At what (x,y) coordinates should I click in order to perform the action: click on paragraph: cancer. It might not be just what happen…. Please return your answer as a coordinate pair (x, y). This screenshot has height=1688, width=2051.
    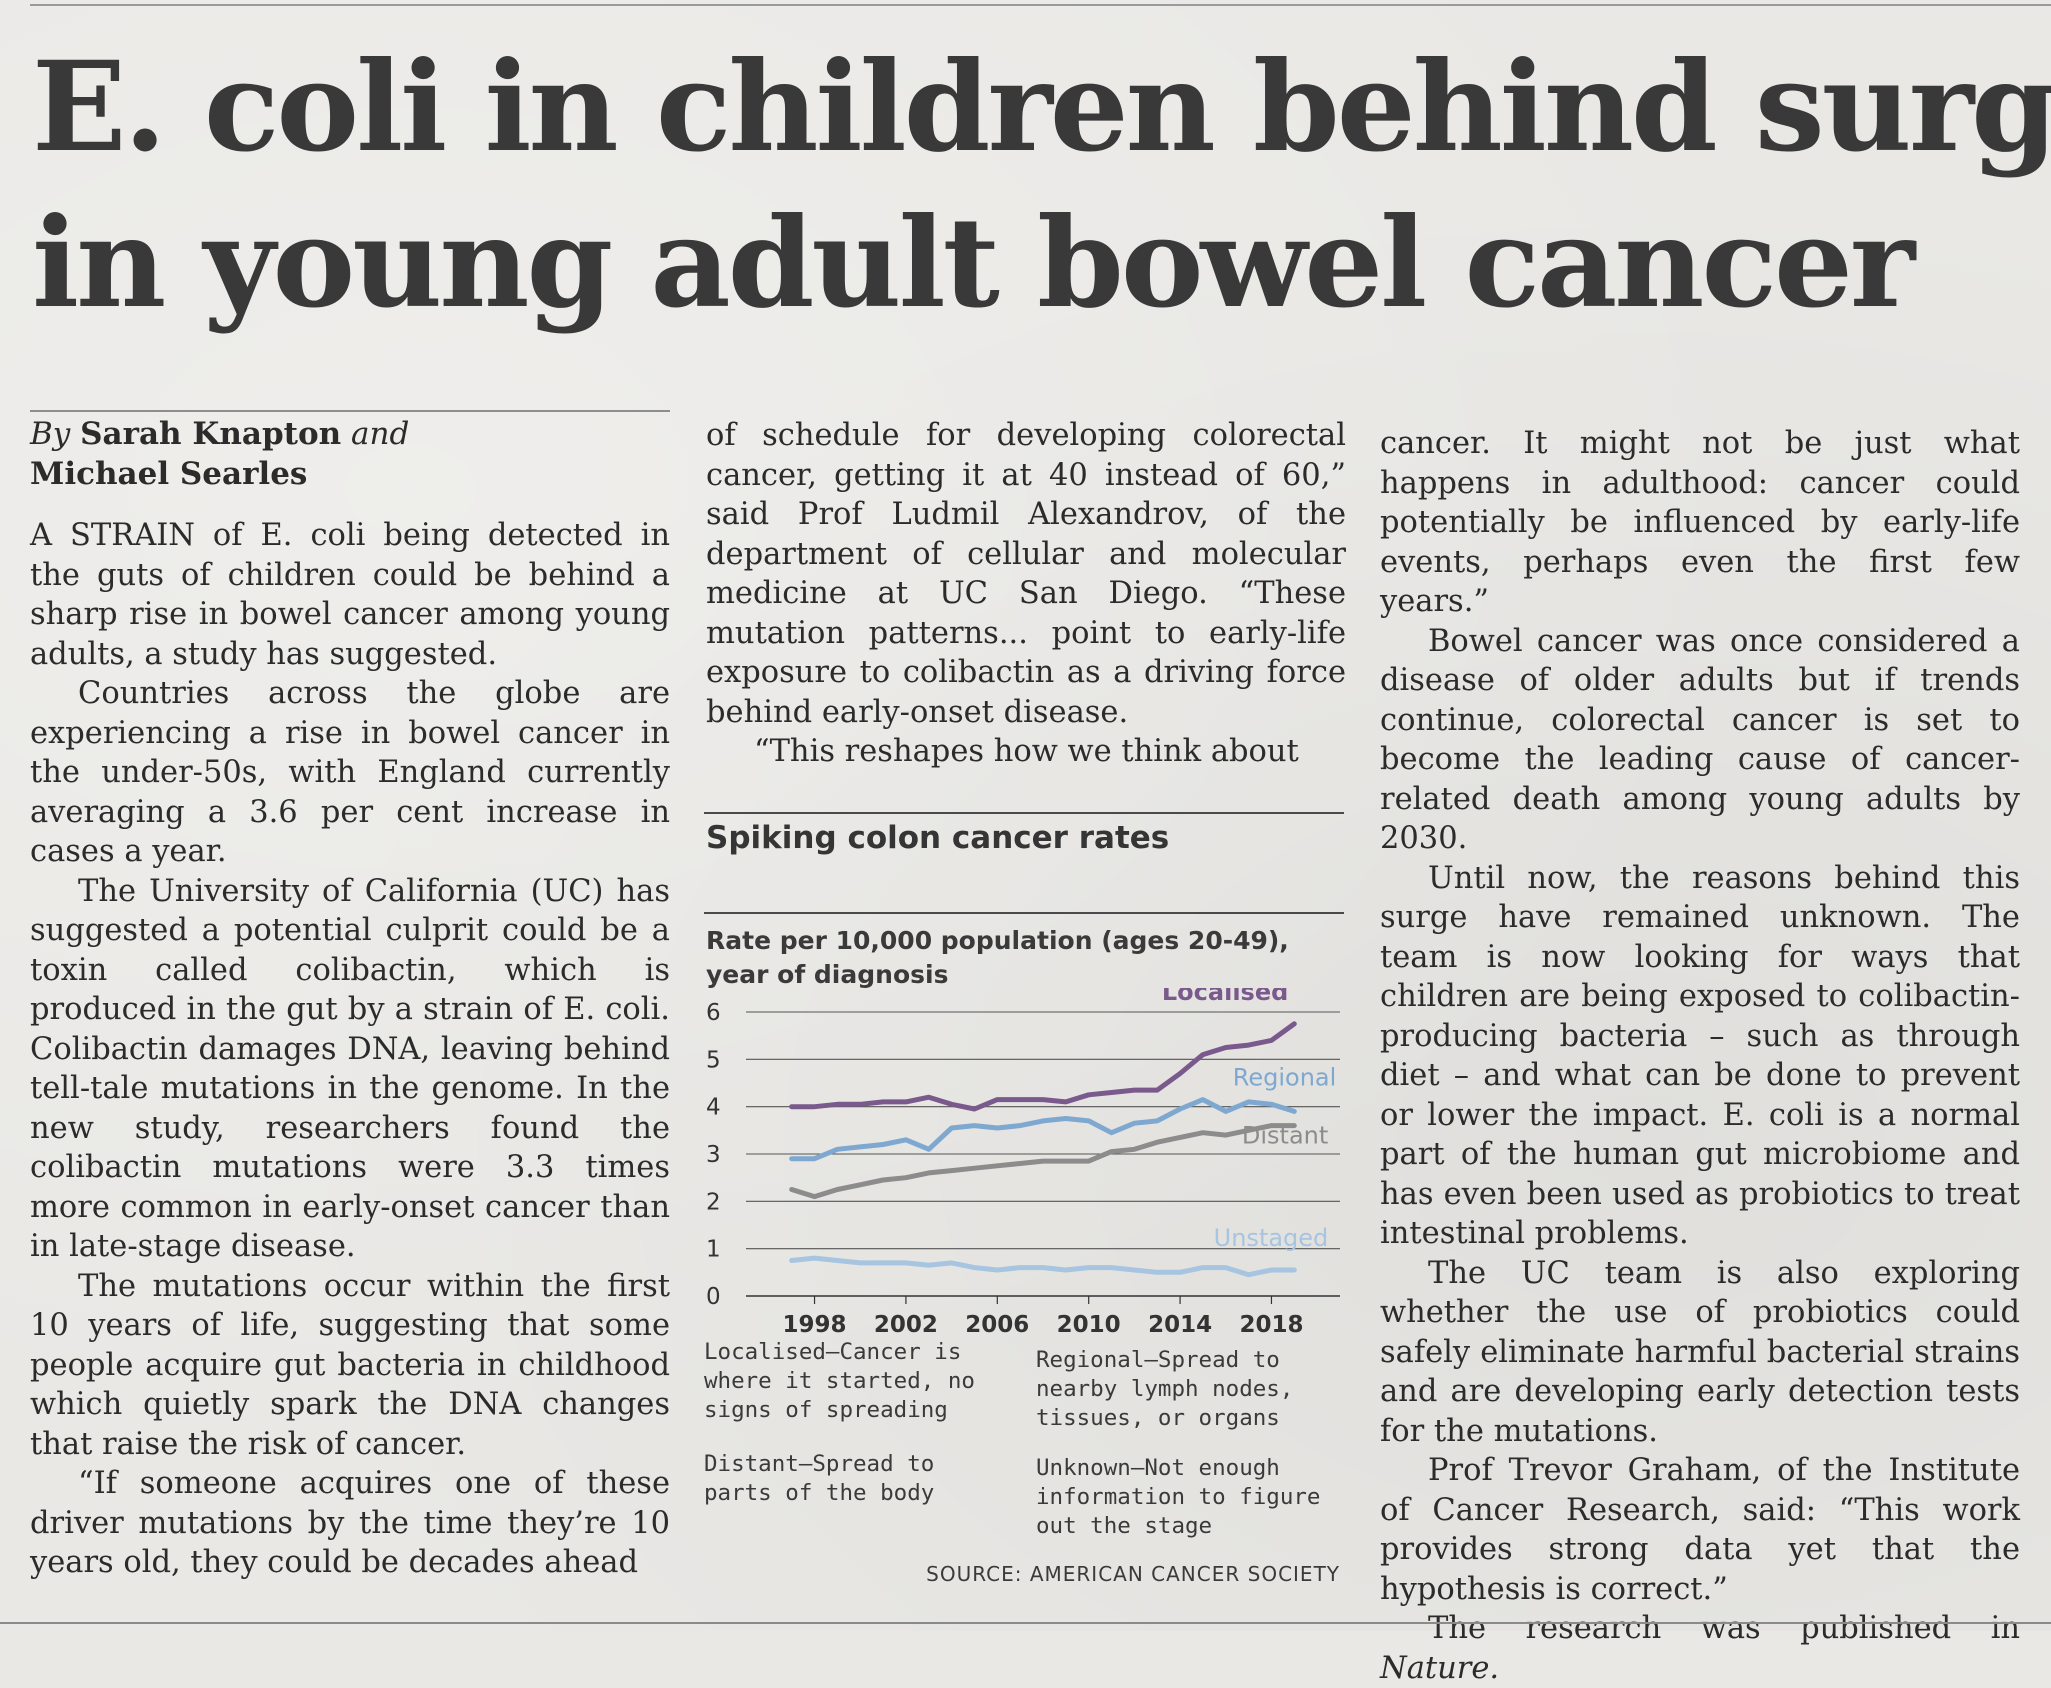
    Looking at the image, I should click on (1700, 522).